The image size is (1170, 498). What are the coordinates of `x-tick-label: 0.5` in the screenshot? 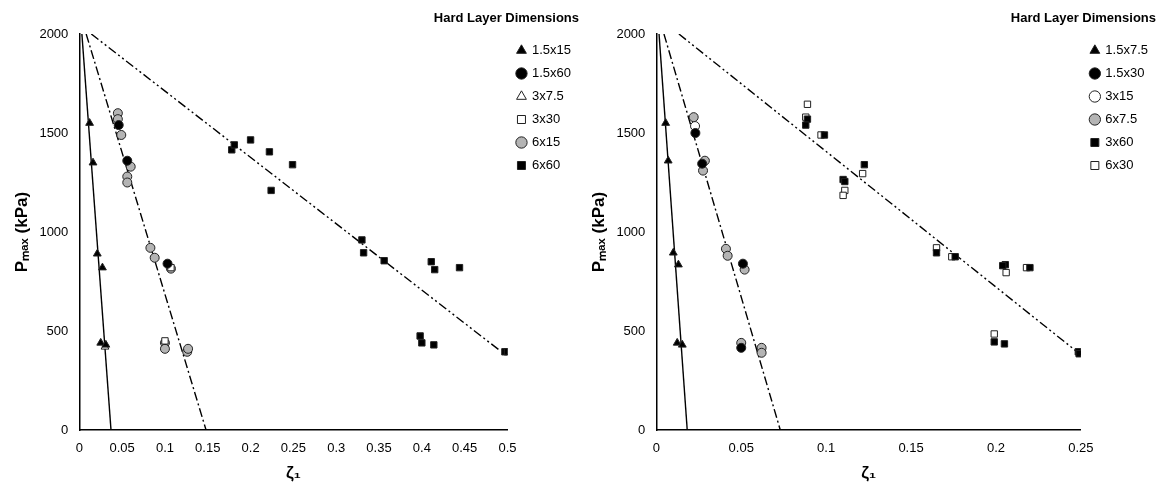 It's located at (507, 448).